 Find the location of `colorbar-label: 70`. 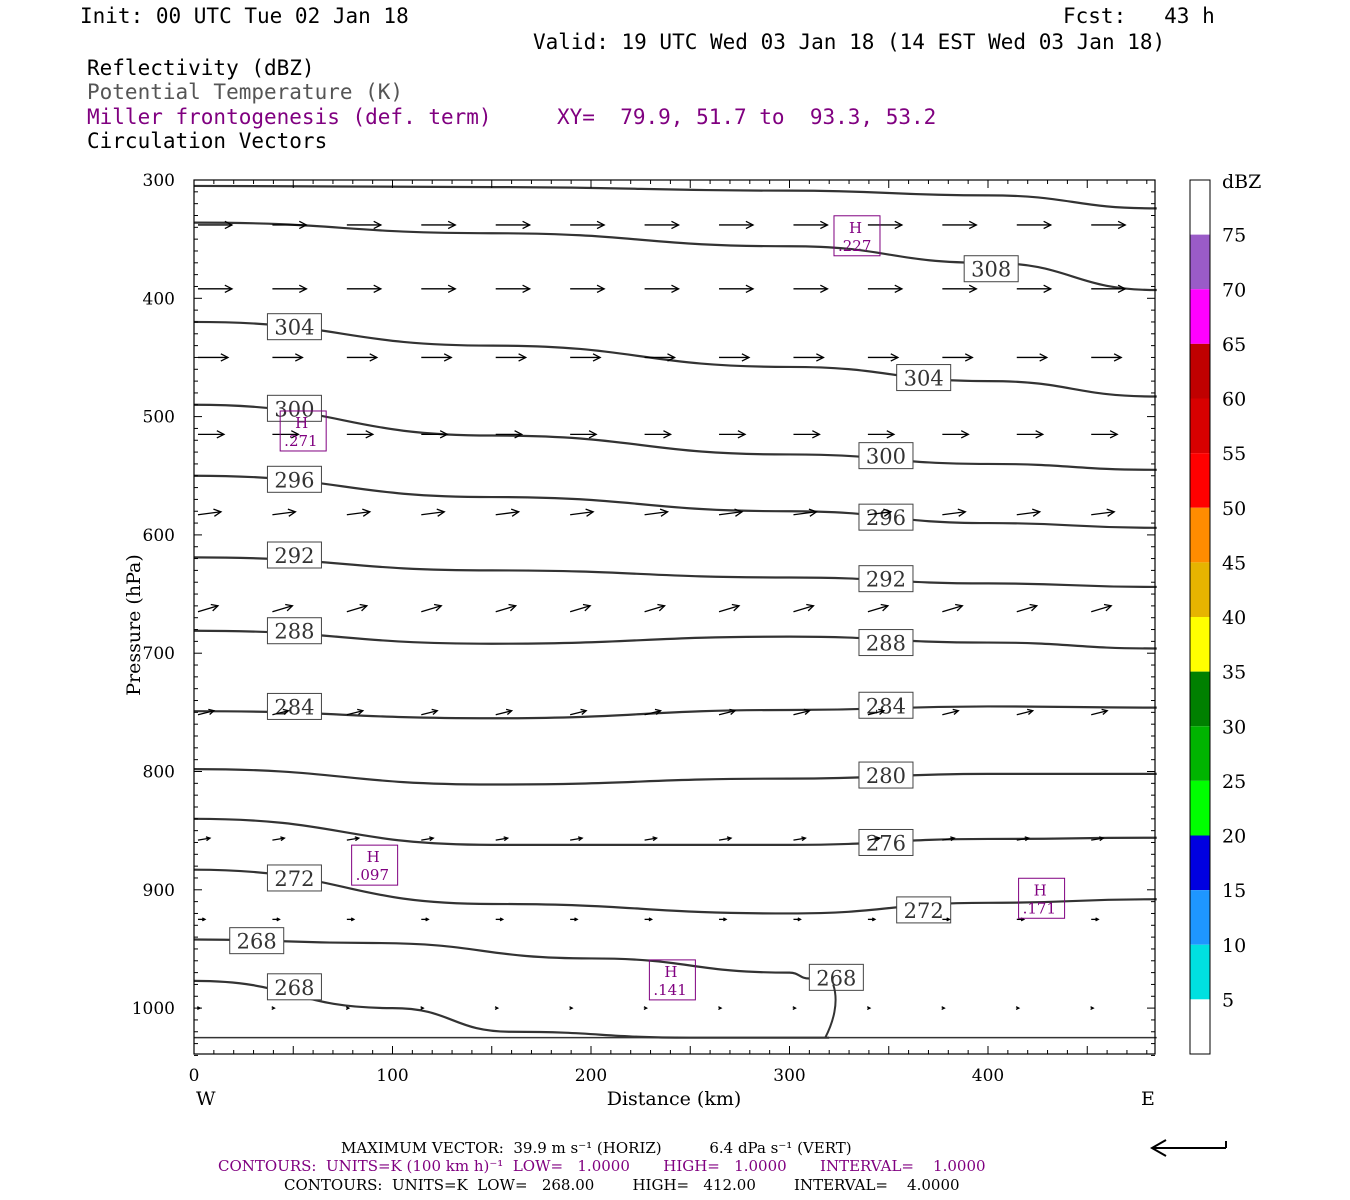

colorbar-label: 70 is located at coordinates (1234, 290).